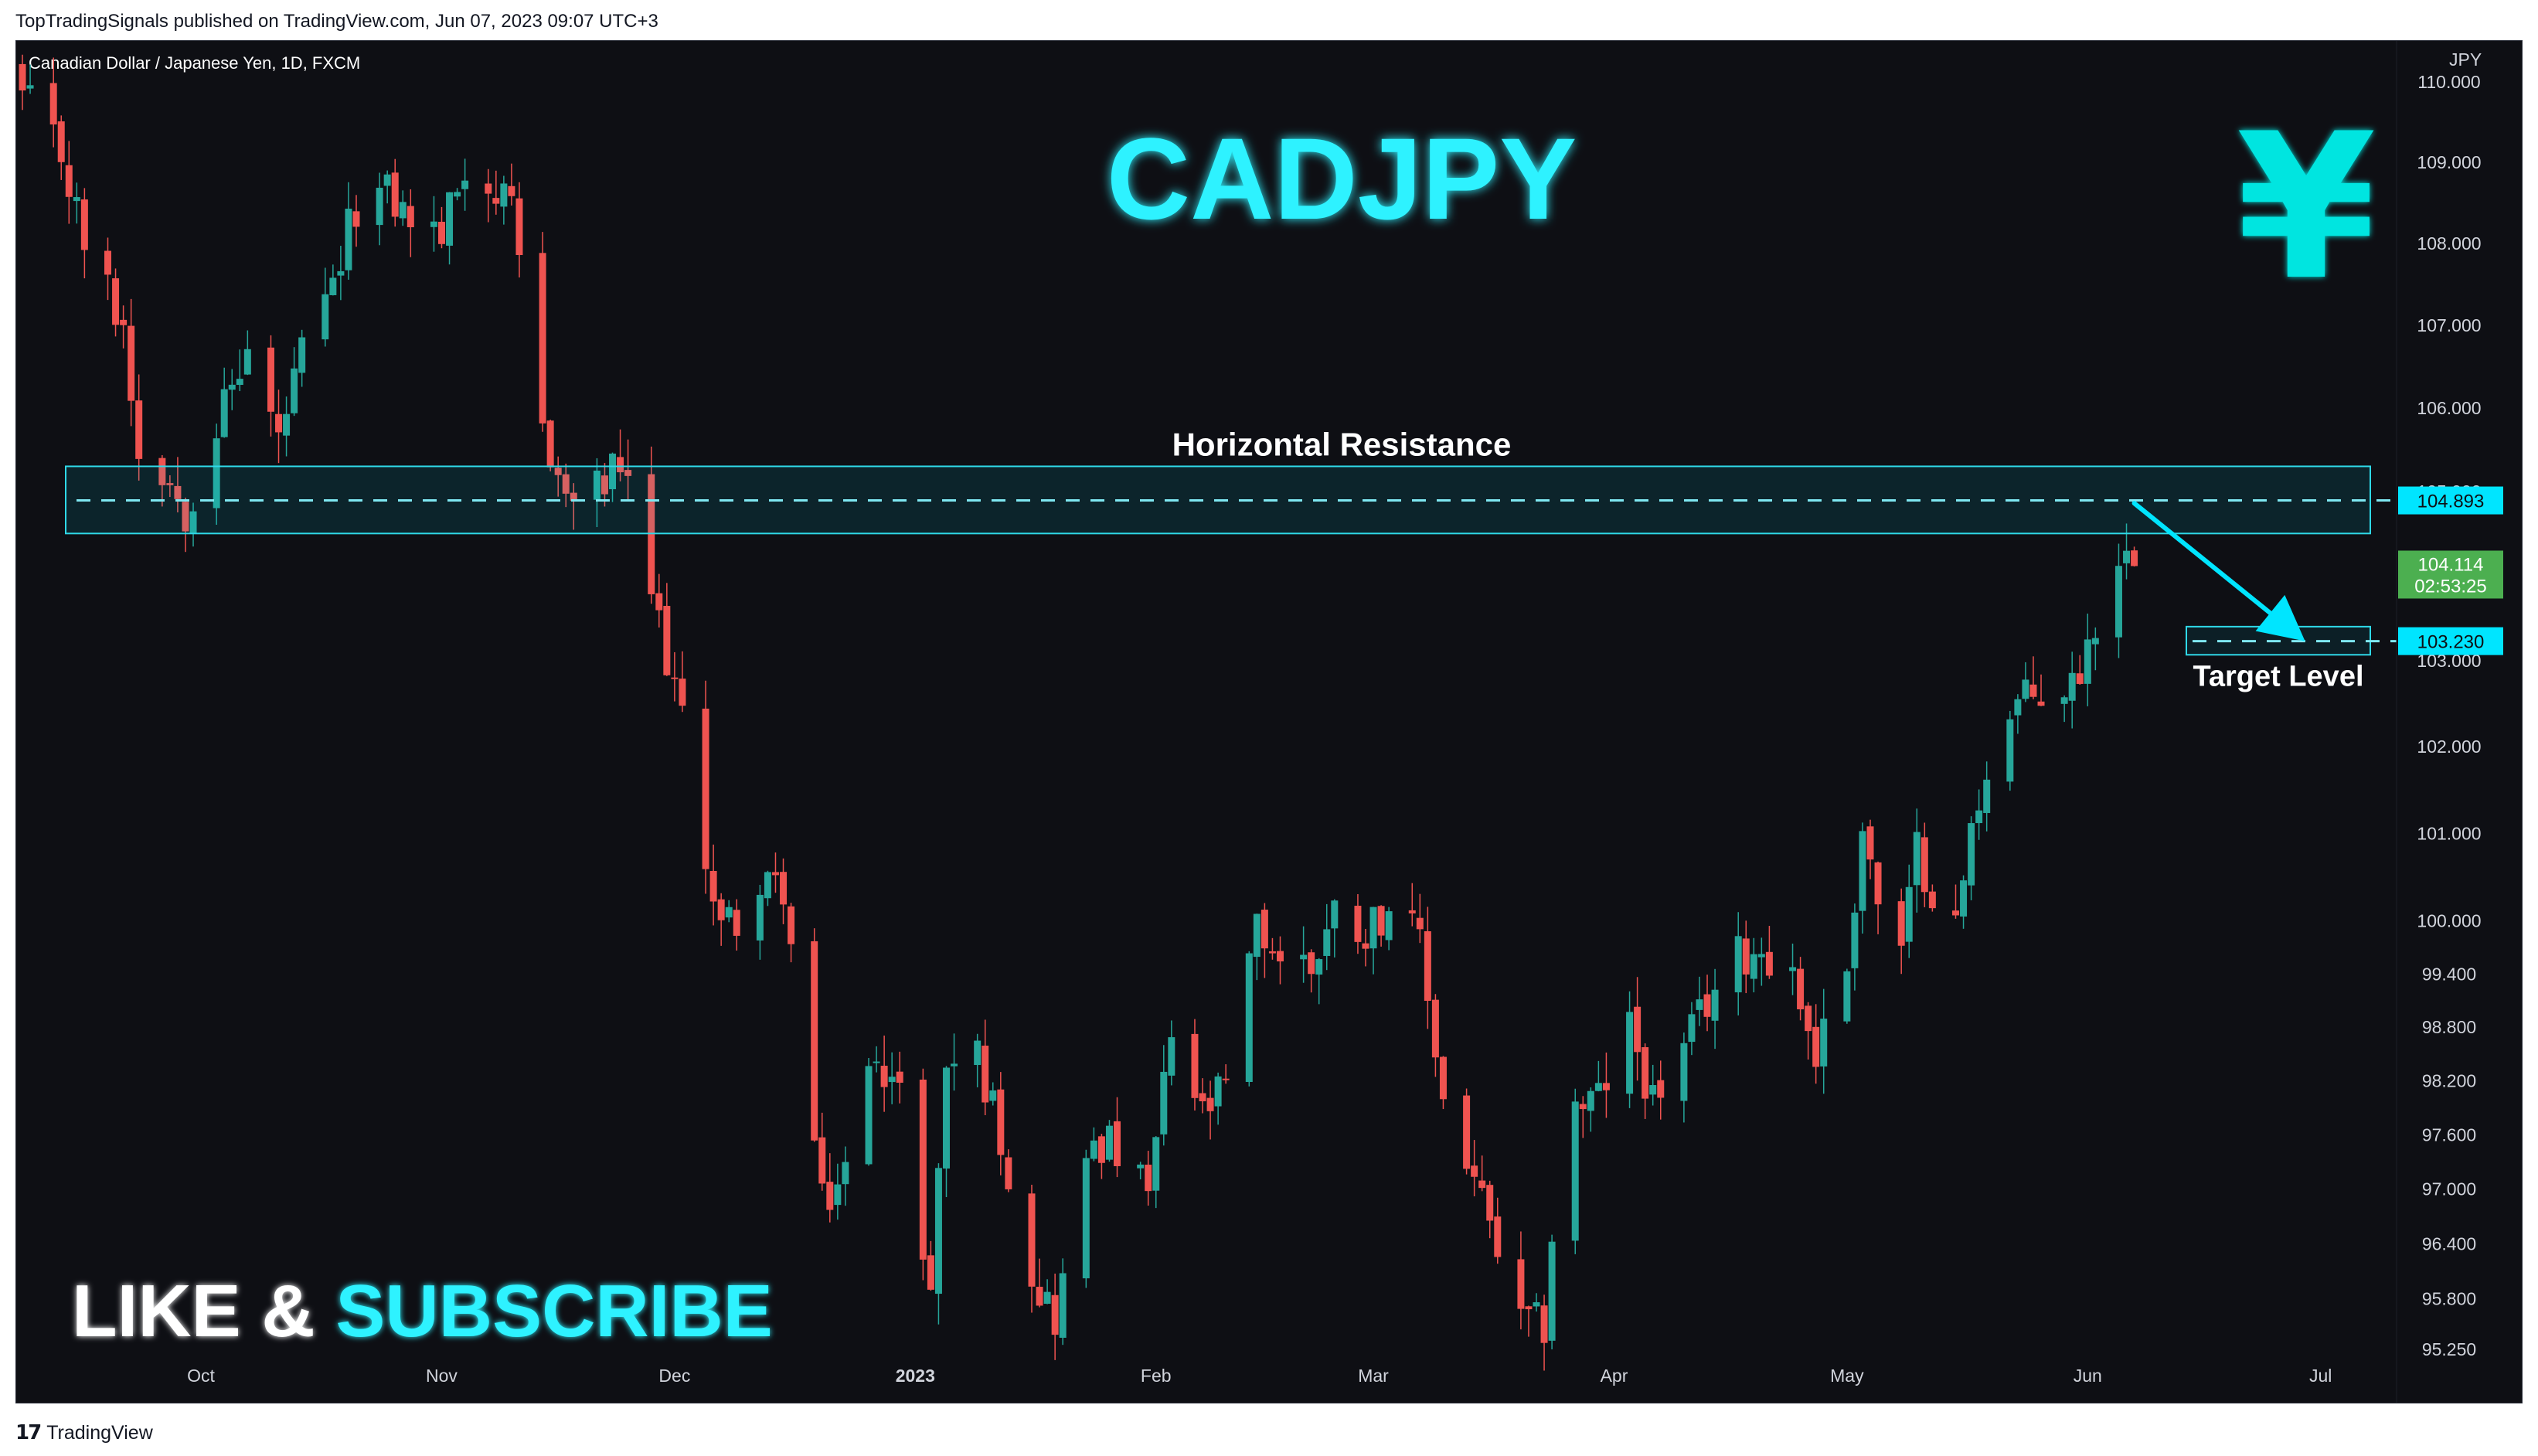 The width and height of the screenshot is (2538, 1456). I want to click on resistance-price-badge: 104.893, so click(2450, 501).